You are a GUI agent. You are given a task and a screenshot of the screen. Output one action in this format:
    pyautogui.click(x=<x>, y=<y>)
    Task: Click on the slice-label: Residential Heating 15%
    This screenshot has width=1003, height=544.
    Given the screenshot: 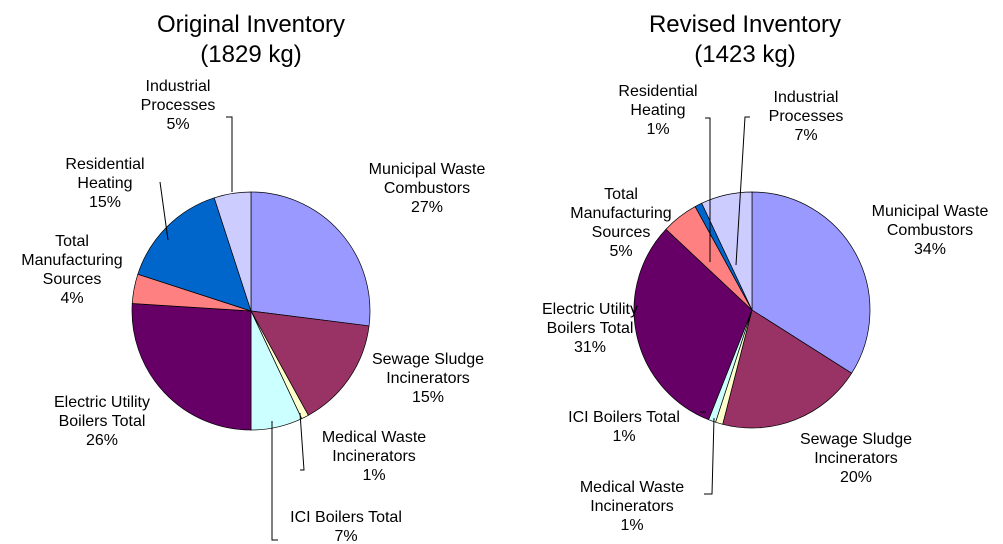 What is the action you would take?
    pyautogui.click(x=105, y=183)
    